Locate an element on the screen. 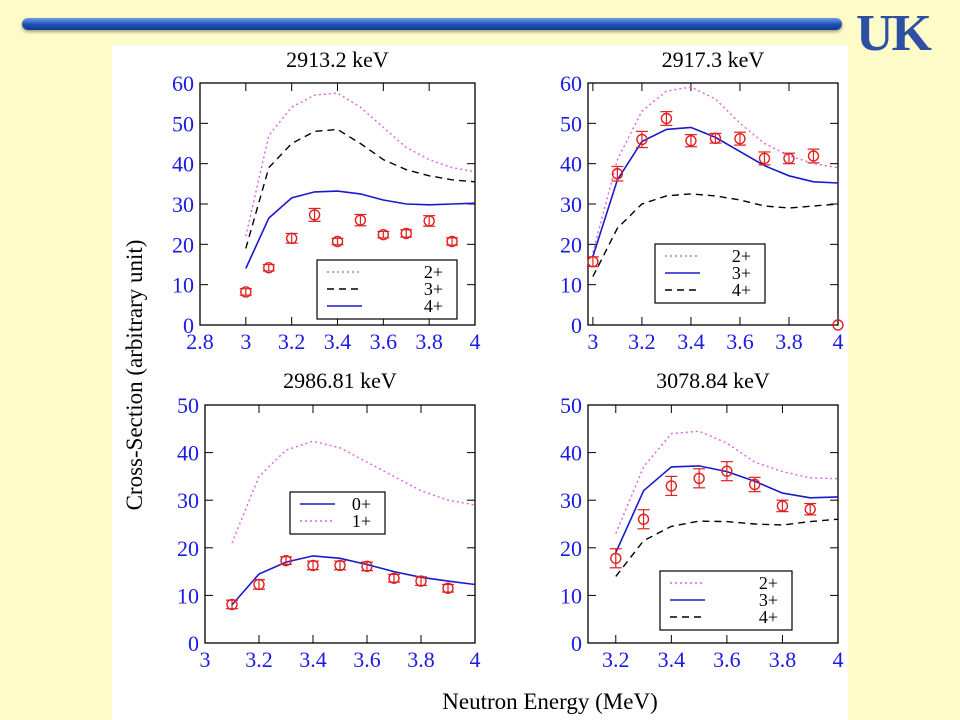 Image resolution: width=960 pixels, height=720 pixels. series-line-3plus is located at coordinates (360, 188).